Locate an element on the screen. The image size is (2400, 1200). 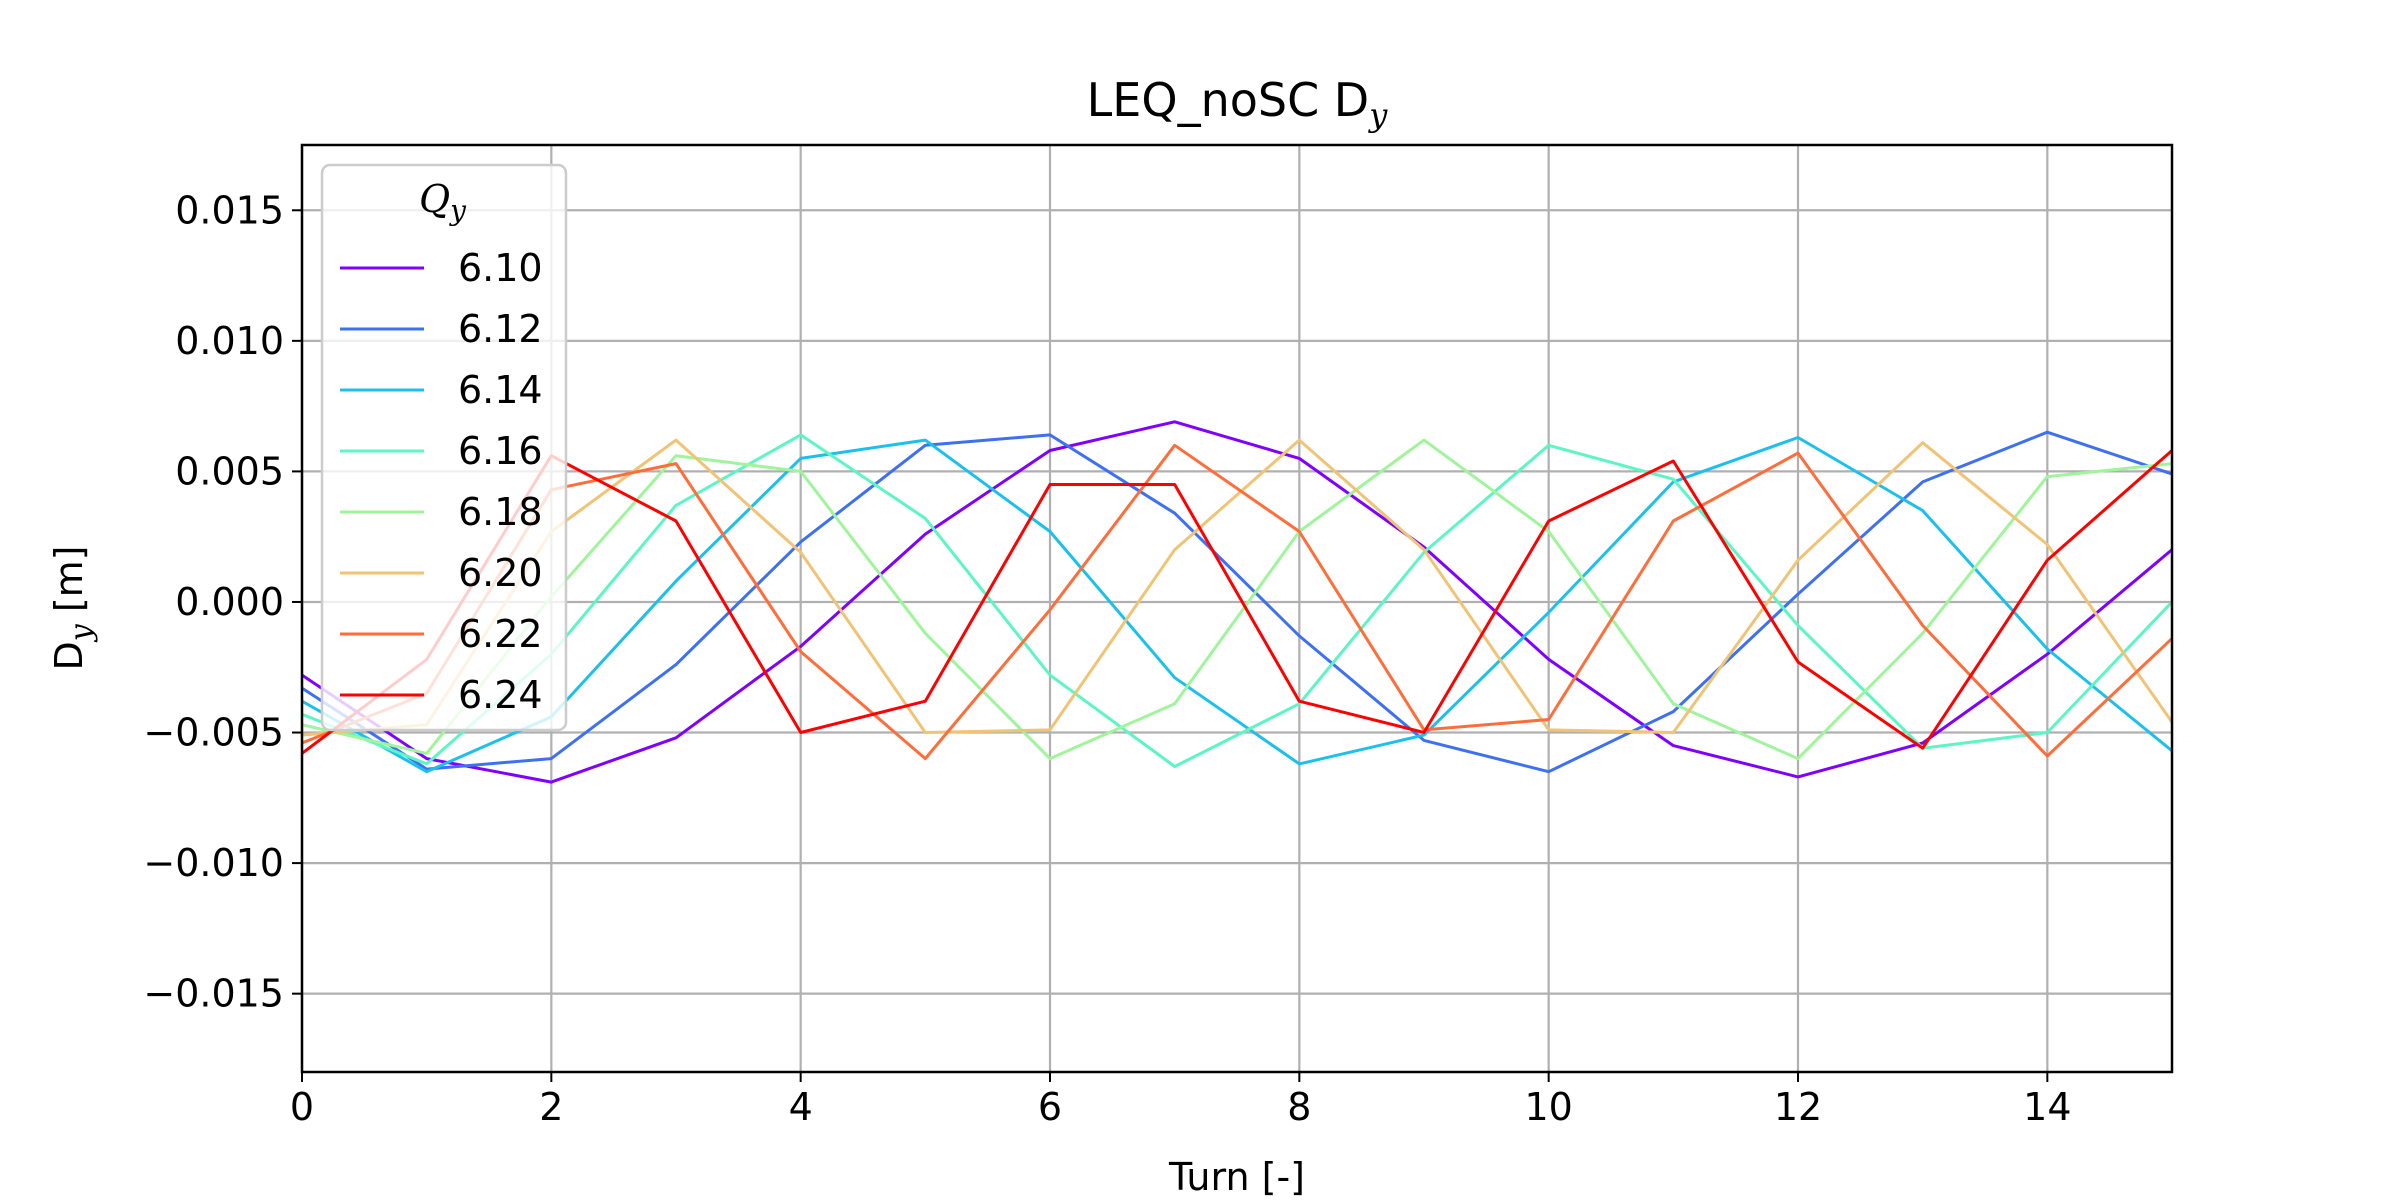
y-axis-label-unit: [m] is located at coordinates (69, 585).